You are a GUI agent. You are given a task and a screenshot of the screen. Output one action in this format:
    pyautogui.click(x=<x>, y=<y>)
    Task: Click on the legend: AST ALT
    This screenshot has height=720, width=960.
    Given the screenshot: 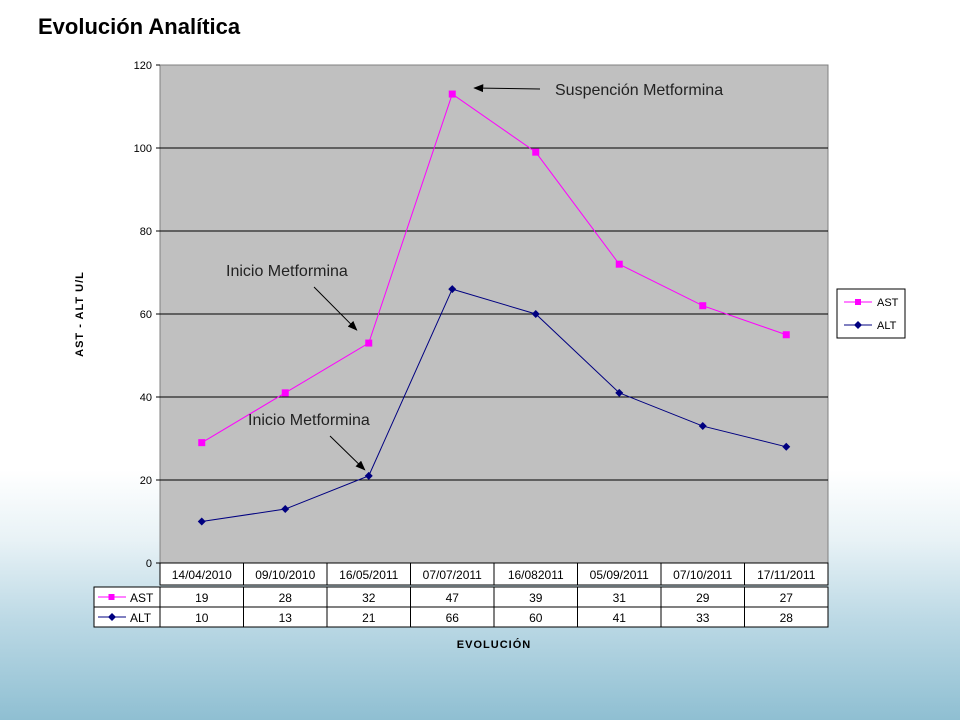 What is the action you would take?
    pyautogui.click(x=871, y=313)
    